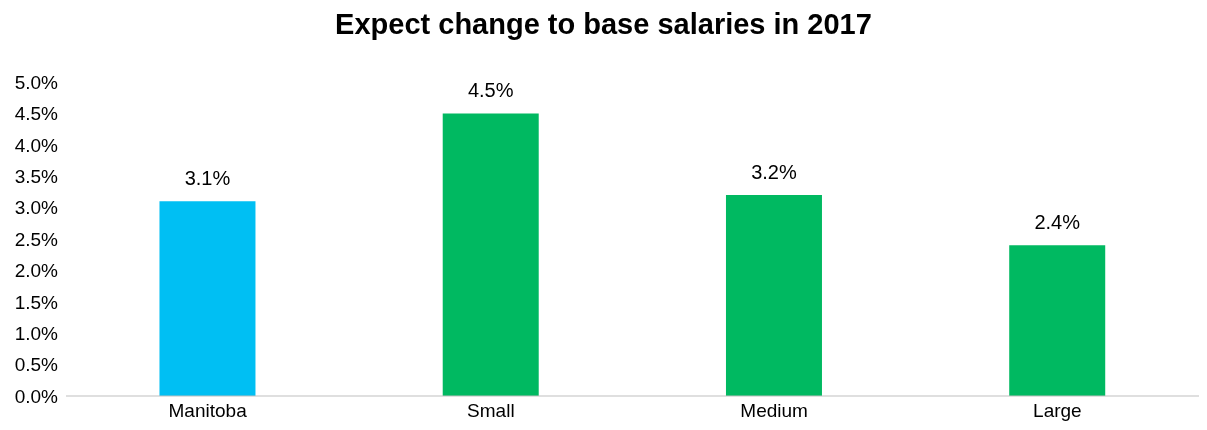 The image size is (1207, 430). I want to click on x-tick-label: Manitoba, so click(208, 411).